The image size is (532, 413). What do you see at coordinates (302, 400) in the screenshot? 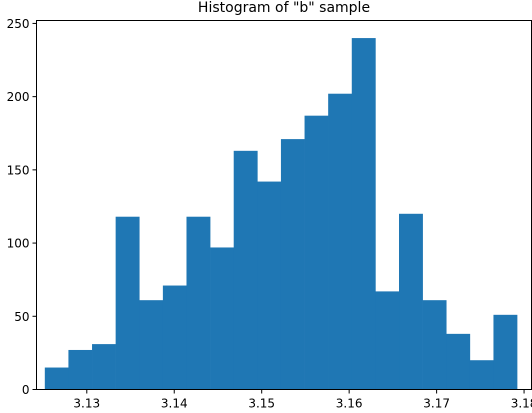
I see `x-axis: 3.13 3.14 3.15 3.16 3.17 3.18` at bounding box center [302, 400].